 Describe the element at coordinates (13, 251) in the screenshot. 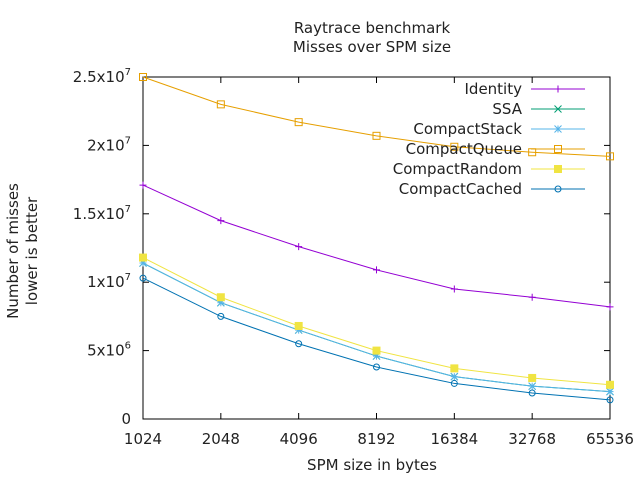

I see `y-axis-title: Number of misses` at that location.